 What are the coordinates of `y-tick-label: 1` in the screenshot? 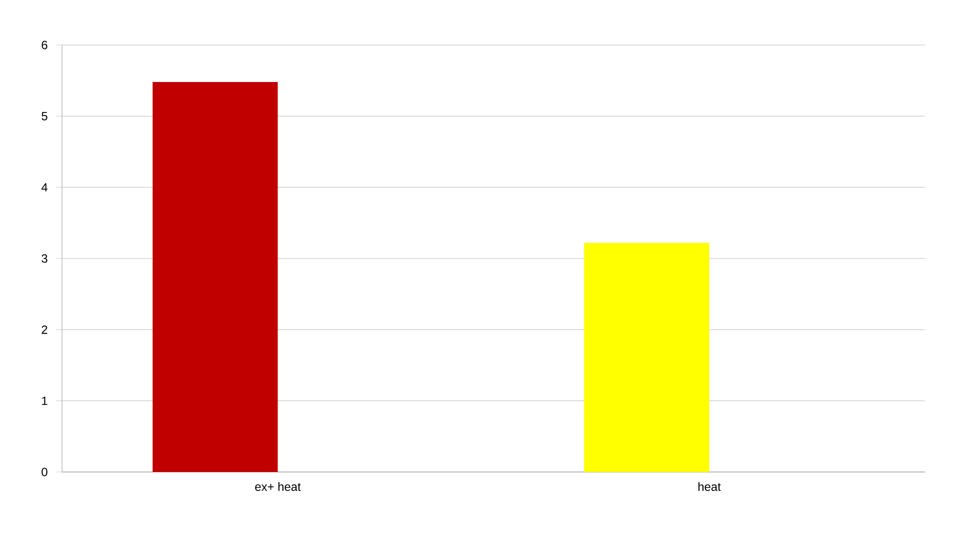 It's located at (45, 400).